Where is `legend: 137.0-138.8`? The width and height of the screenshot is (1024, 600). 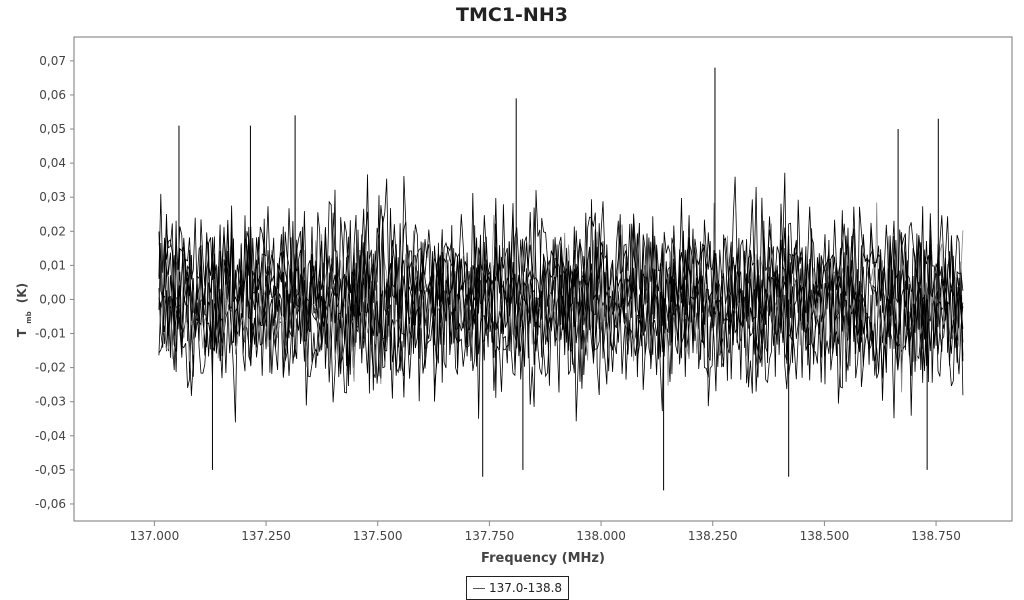 legend: 137.0-138.8 is located at coordinates (518, 588).